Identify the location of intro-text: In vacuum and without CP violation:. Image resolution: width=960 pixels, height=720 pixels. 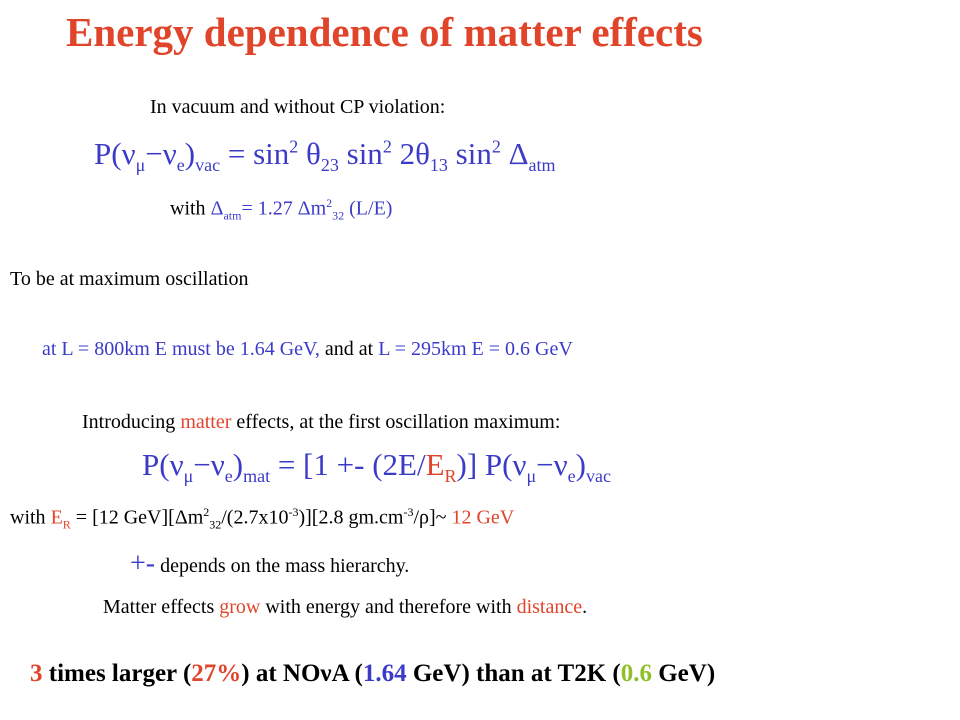
(298, 107).